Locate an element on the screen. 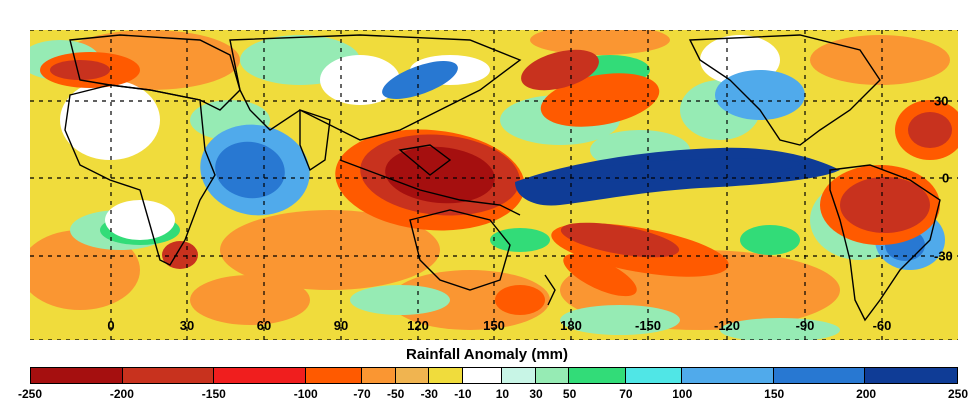  lon-label-120: 120 is located at coordinates (418, 325).